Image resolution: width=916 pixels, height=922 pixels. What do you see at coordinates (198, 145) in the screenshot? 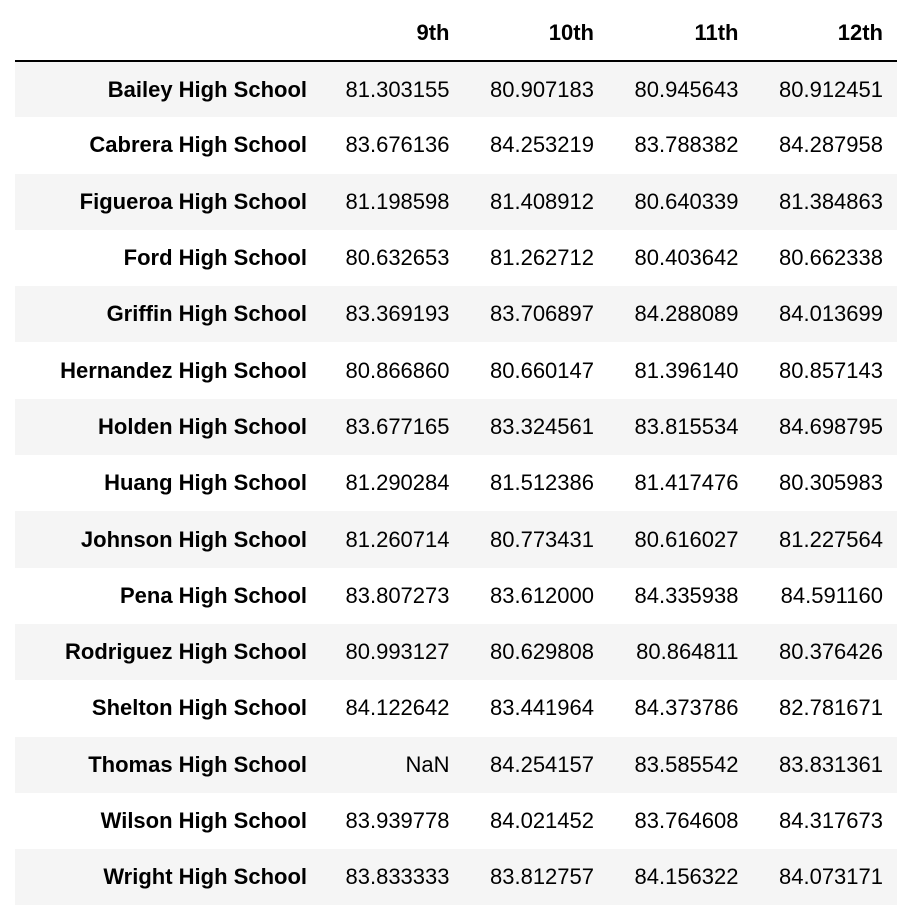
I see `school-name-cell: Cabrera High School` at bounding box center [198, 145].